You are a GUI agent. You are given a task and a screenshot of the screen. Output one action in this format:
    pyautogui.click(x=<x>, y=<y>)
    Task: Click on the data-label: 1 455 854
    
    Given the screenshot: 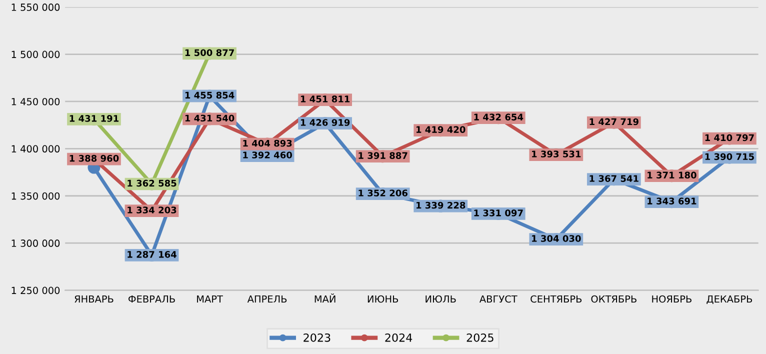 What is the action you would take?
    pyautogui.click(x=209, y=95)
    